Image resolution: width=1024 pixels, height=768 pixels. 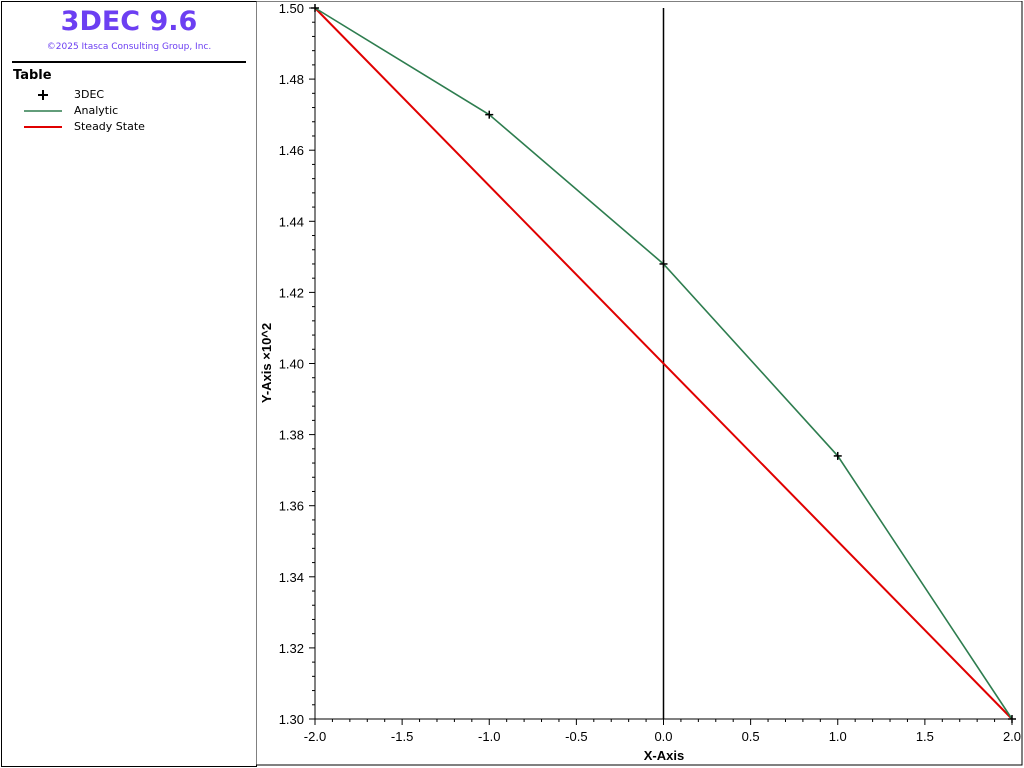 I want to click on x-tick-label: 2.0, so click(x=1012, y=736).